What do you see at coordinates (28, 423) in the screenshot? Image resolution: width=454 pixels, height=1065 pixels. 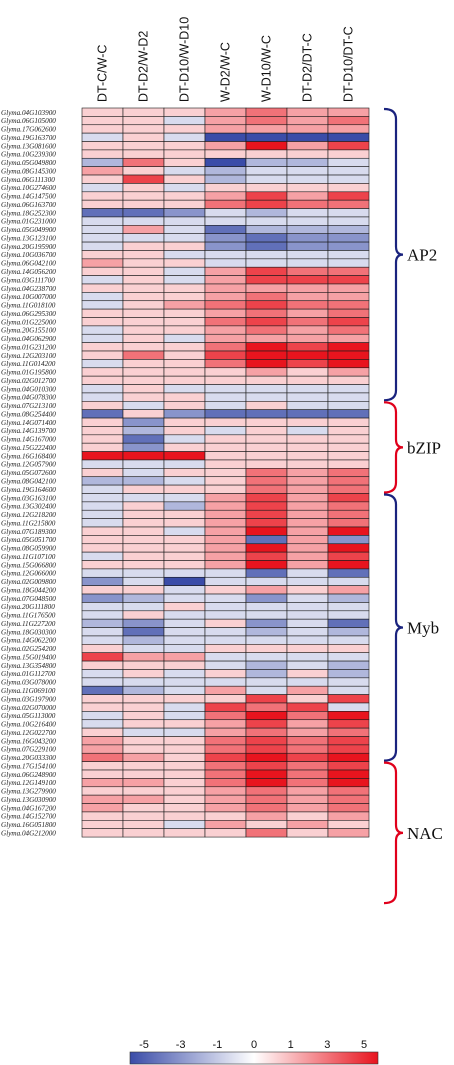 I see `row-label: Glyma.14G071400` at bounding box center [28, 423].